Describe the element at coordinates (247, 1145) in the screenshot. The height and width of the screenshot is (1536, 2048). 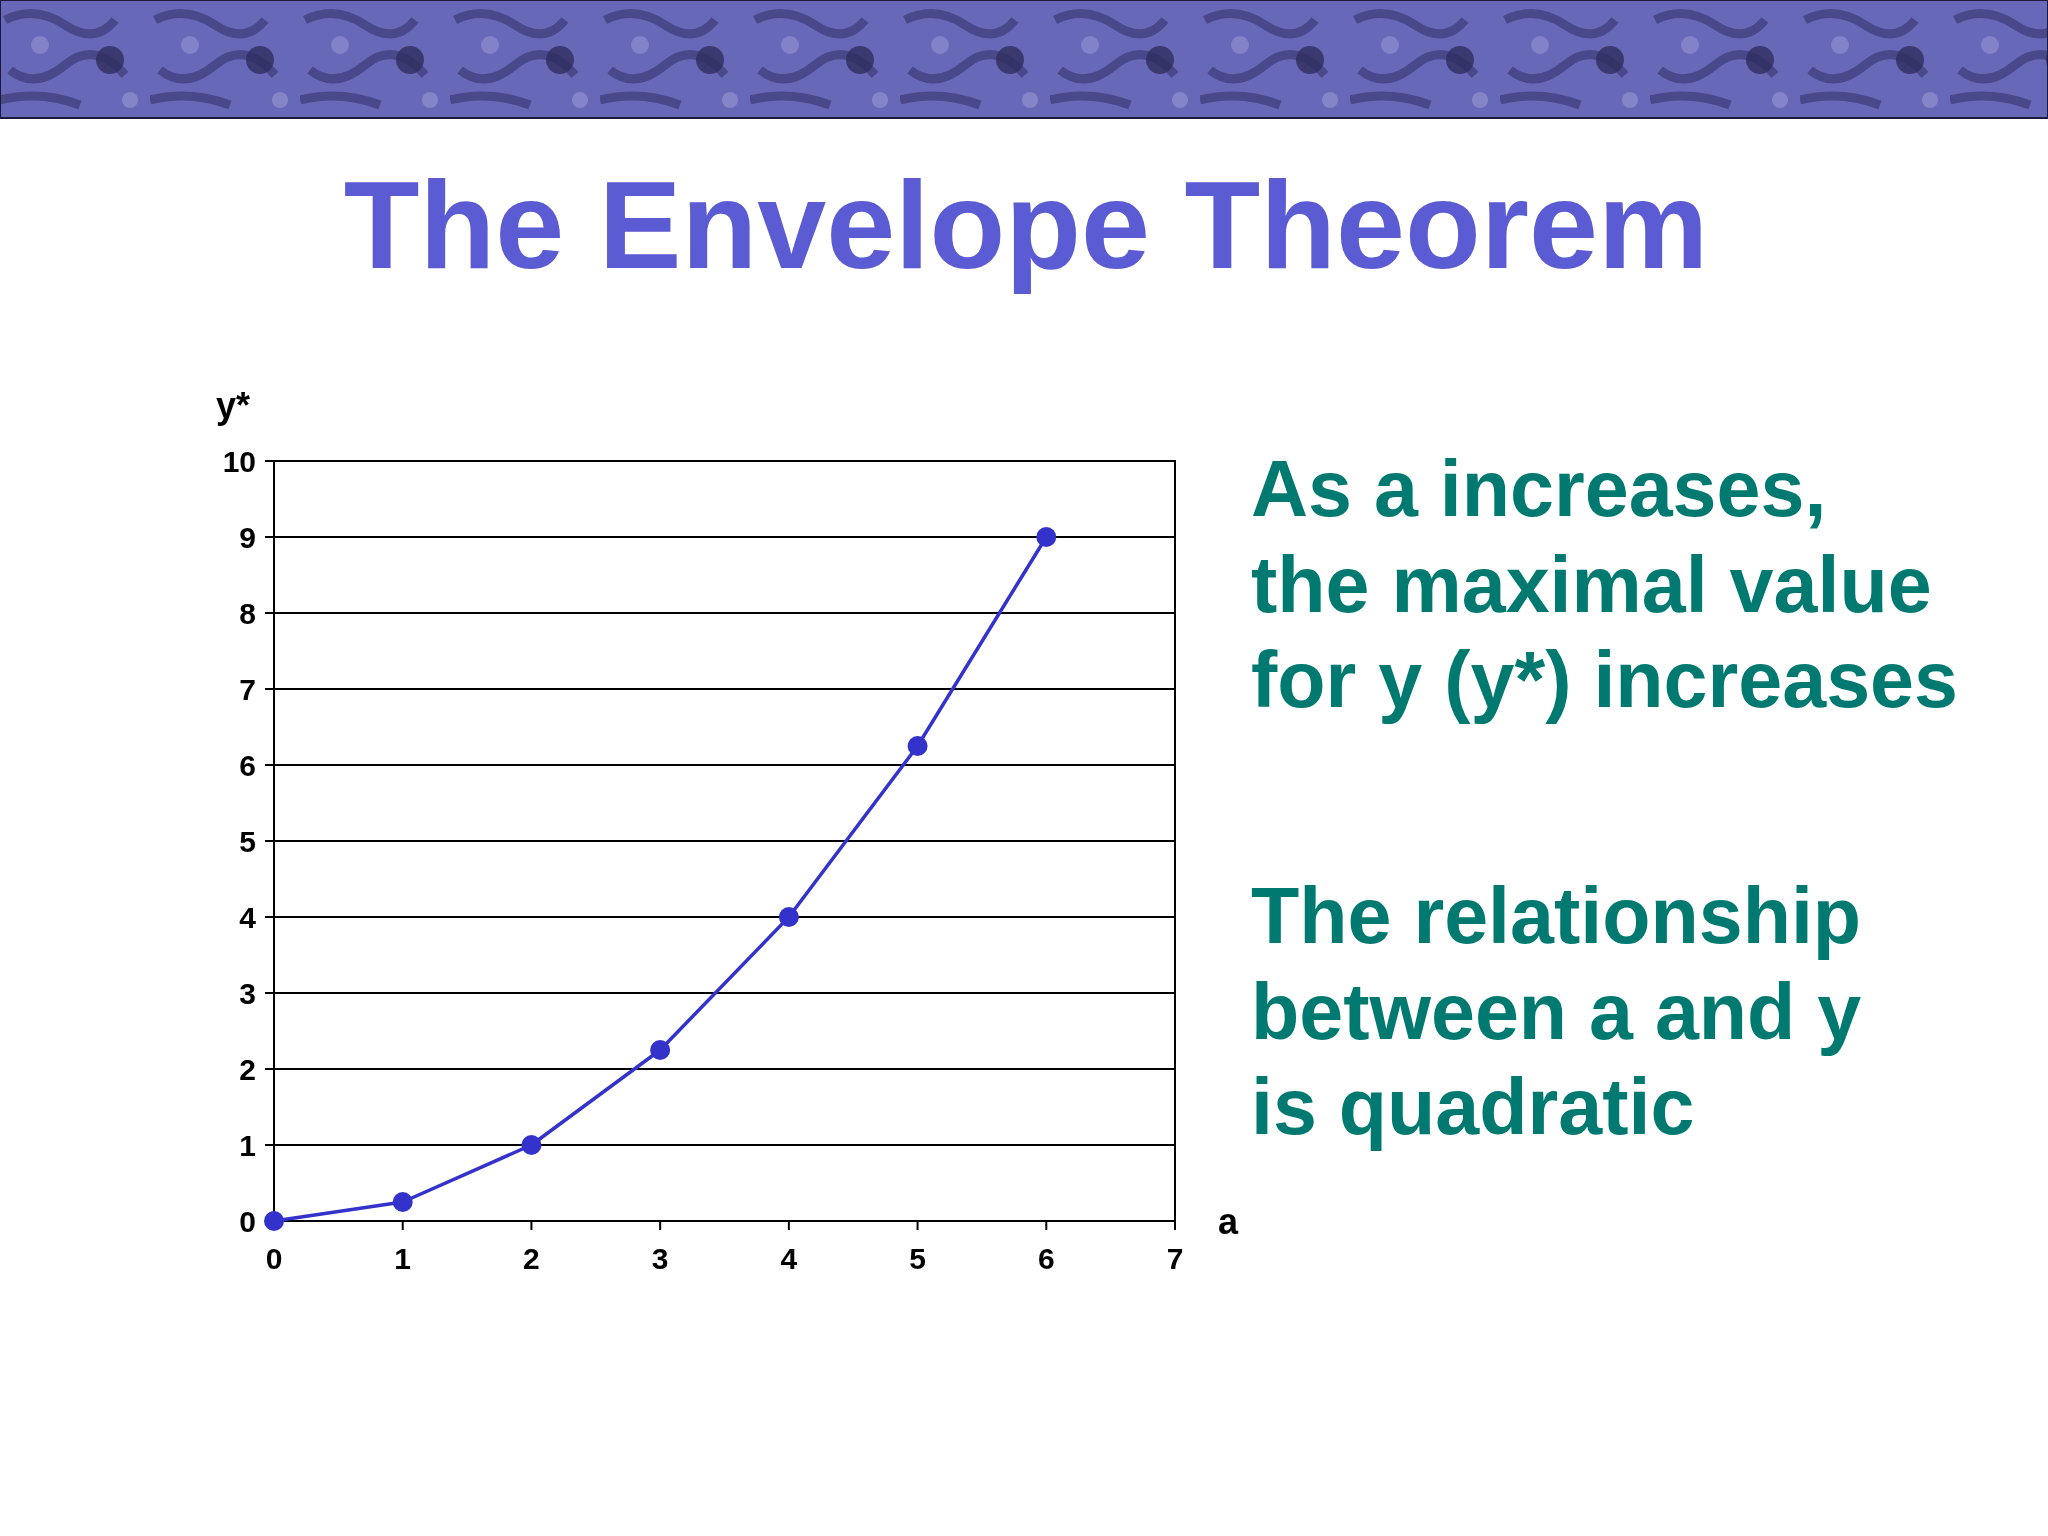
I see `y-tick-label: 1` at that location.